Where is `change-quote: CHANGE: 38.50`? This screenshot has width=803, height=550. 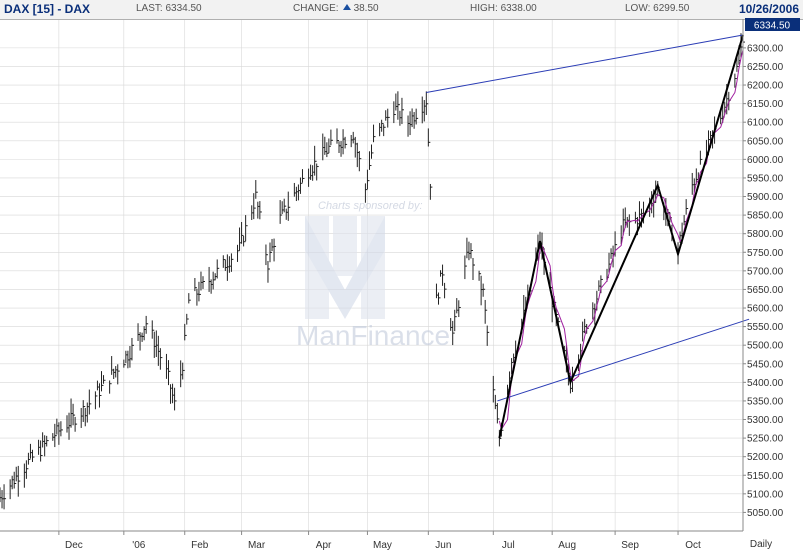
change-quote: CHANGE: 38.50 is located at coordinates (336, 8).